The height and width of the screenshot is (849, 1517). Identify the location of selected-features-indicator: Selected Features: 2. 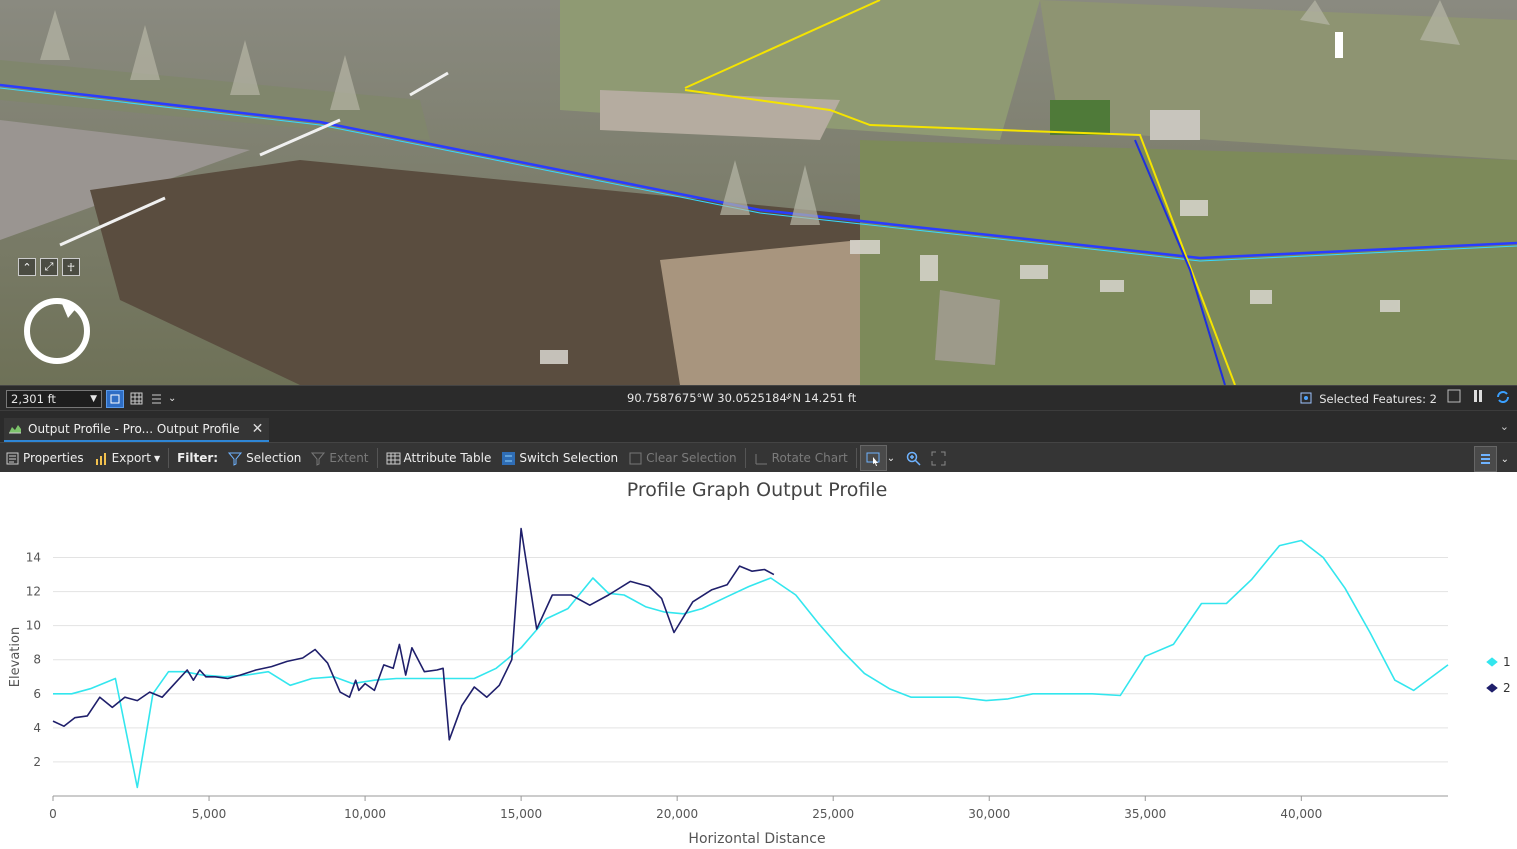
(1368, 398).